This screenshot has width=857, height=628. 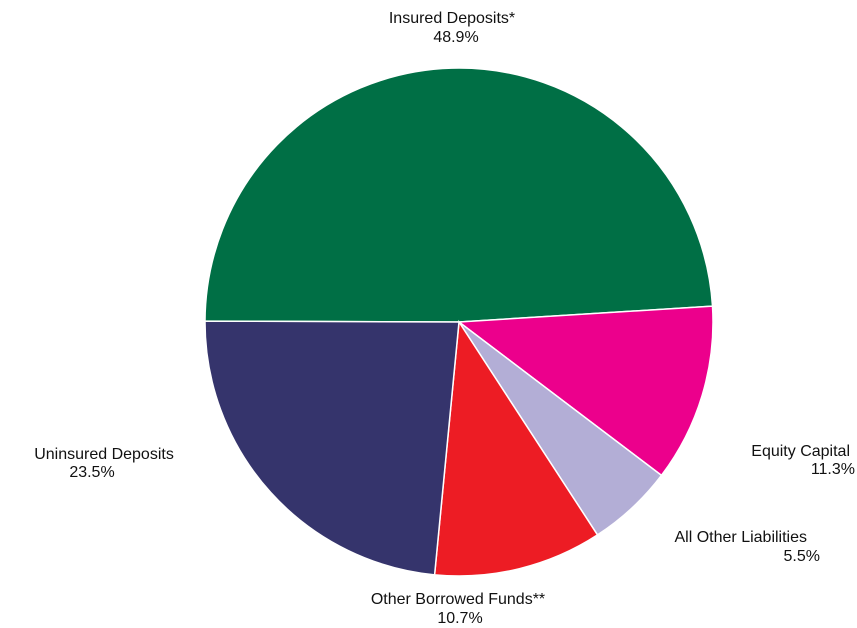 I want to click on pie-slice-equity-capital, so click(x=585, y=391).